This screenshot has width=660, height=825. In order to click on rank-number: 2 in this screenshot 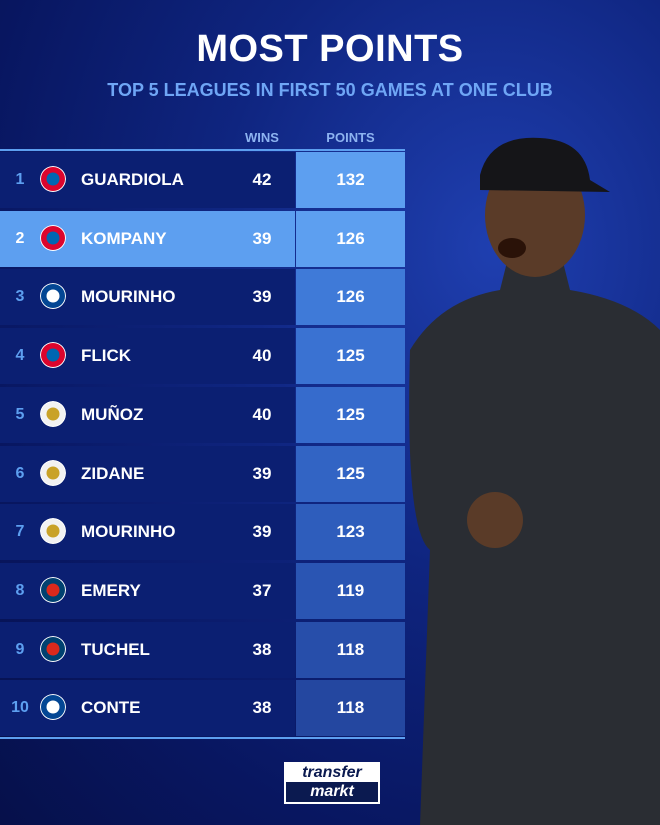, I will do `click(20, 238)`.